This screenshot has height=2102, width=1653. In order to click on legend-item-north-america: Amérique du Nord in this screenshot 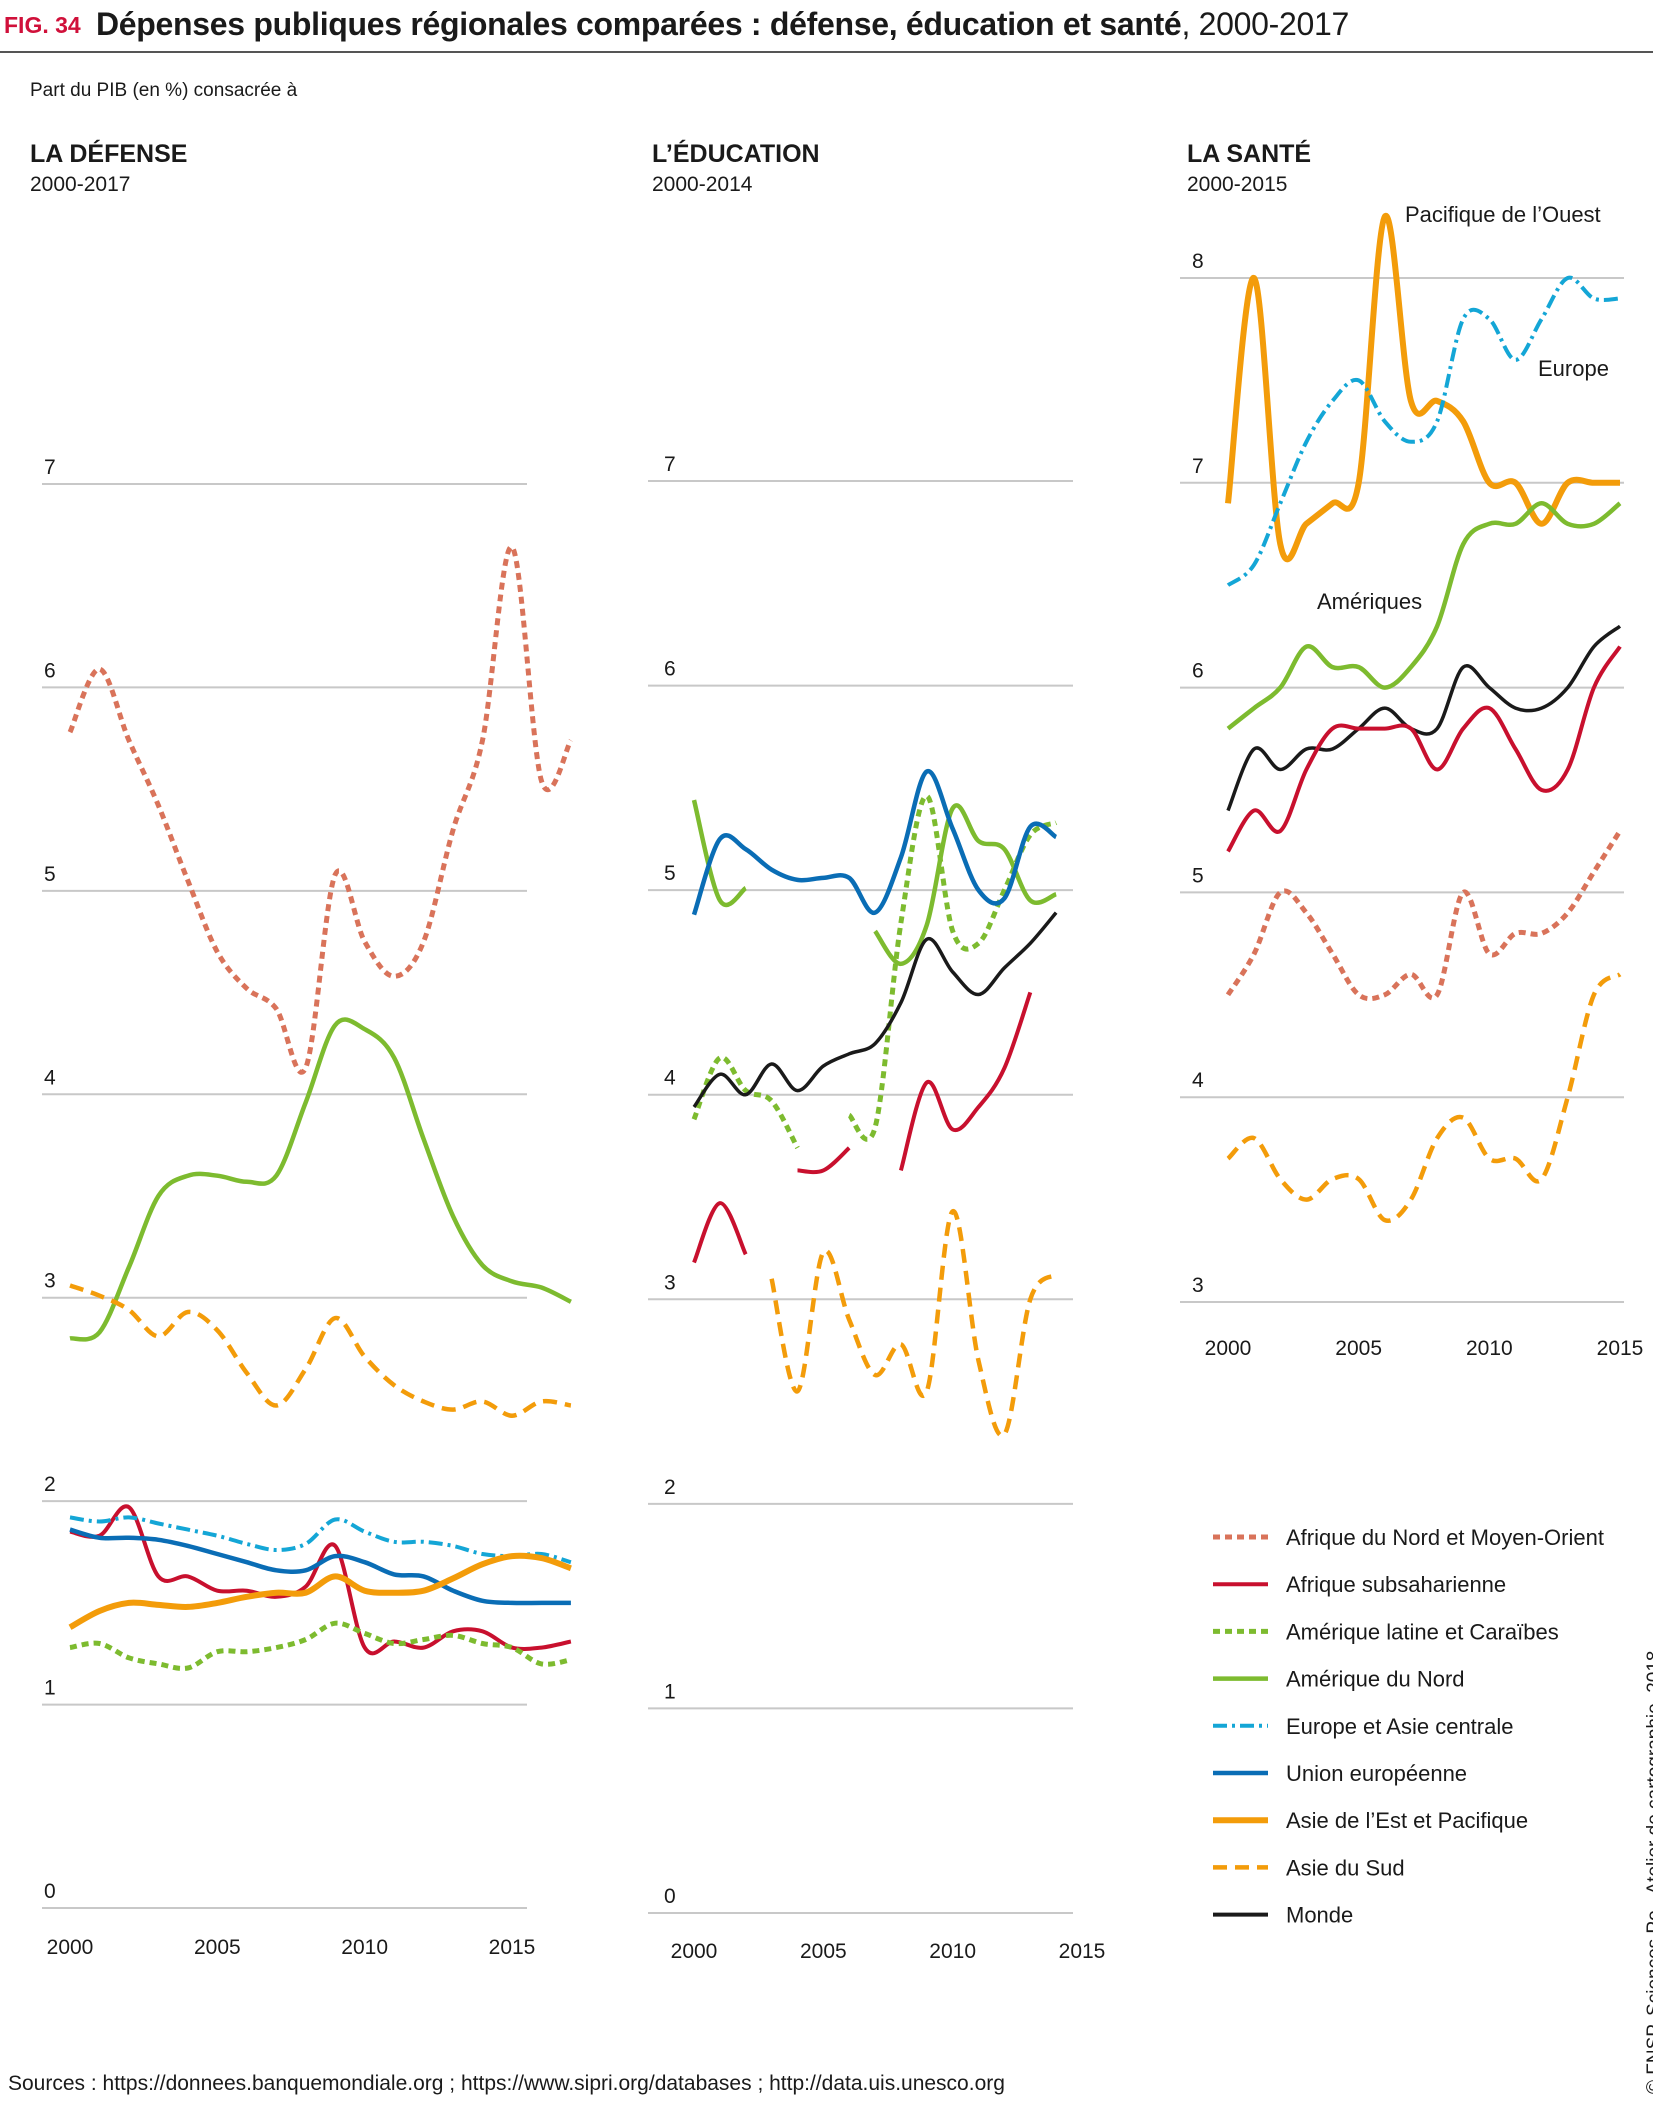, I will do `click(1339, 1679)`.